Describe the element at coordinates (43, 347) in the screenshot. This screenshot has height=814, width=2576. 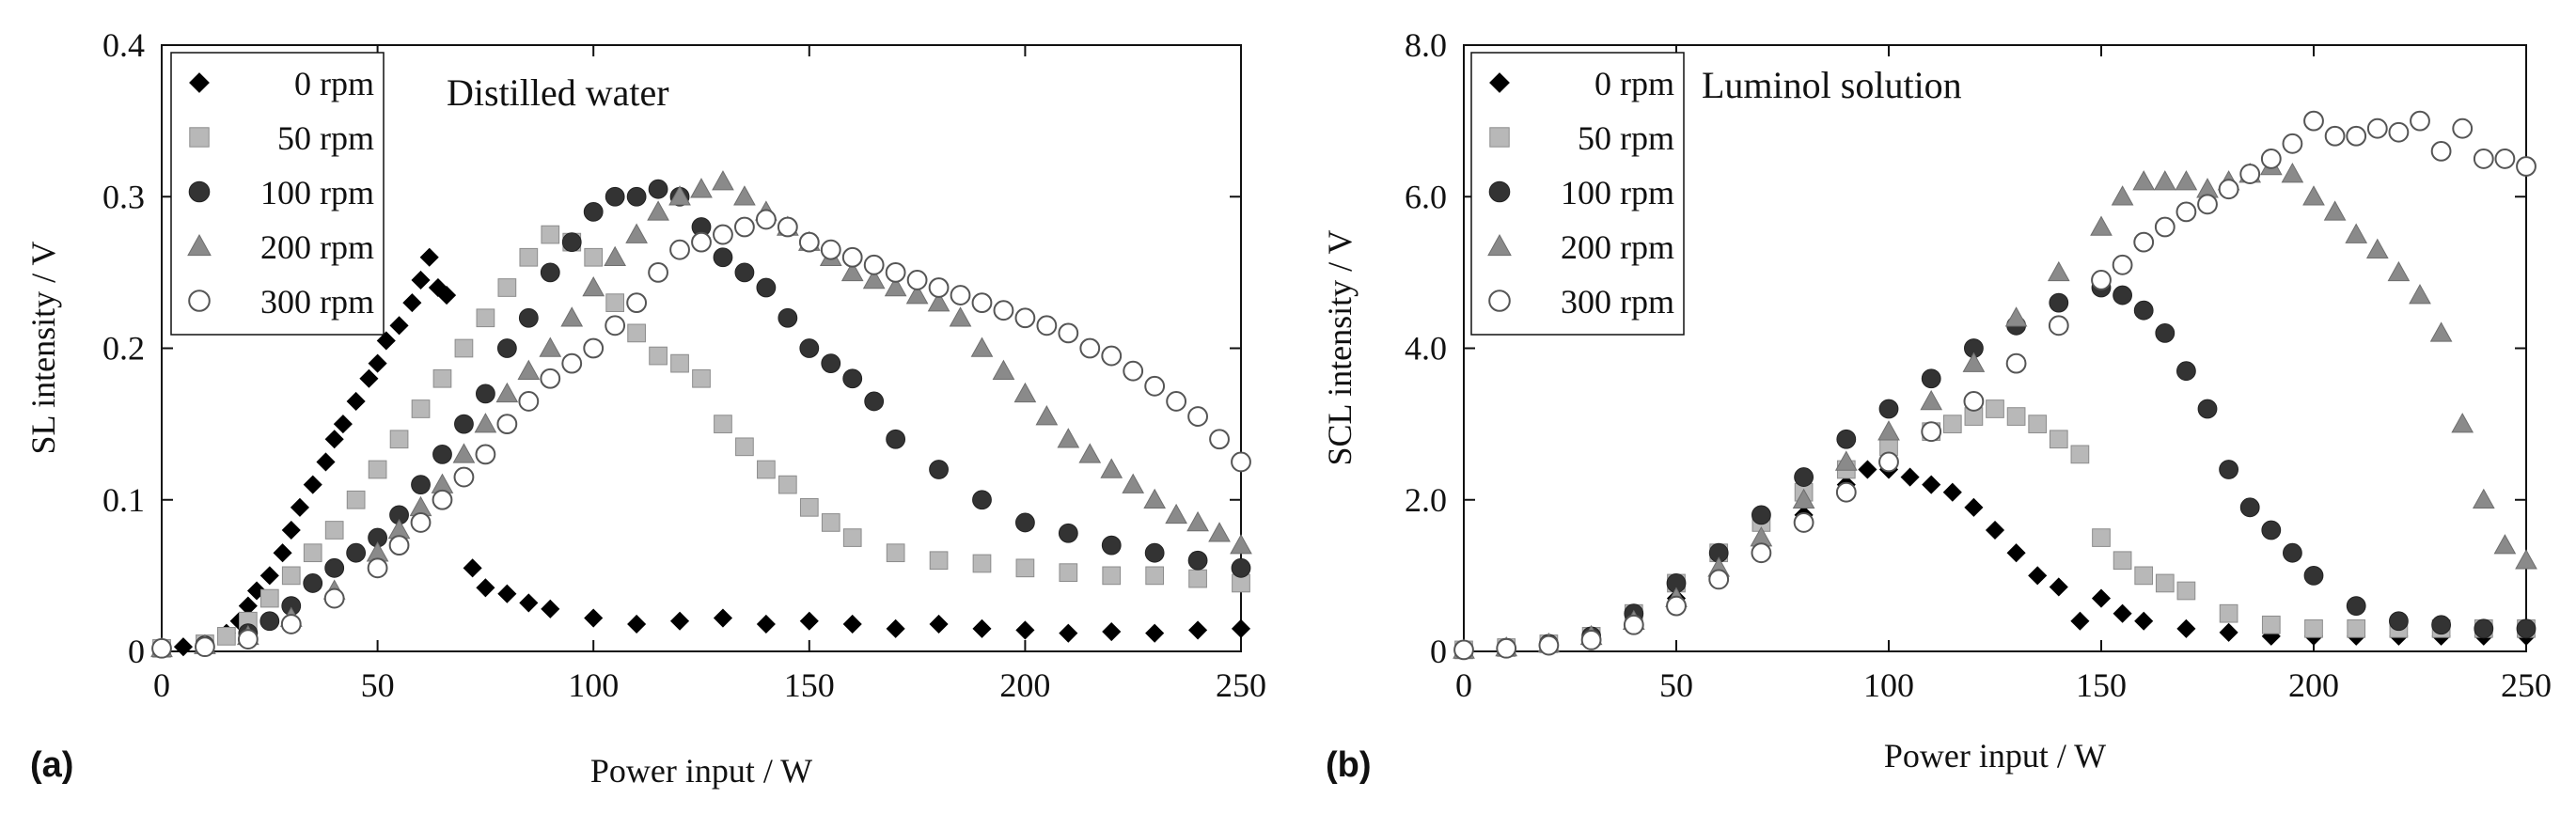
I see `panel-a-ylabel: SL intensity / V` at that location.